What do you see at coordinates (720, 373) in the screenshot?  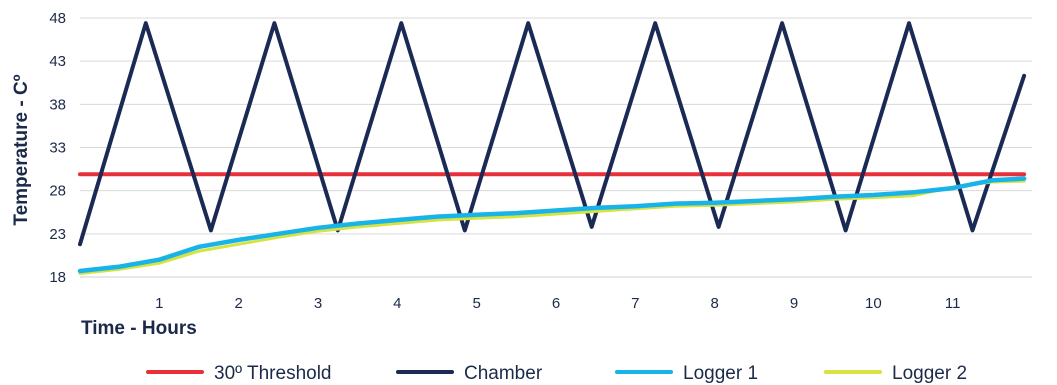 I see `legend-label-logger-1: Logger 1` at bounding box center [720, 373].